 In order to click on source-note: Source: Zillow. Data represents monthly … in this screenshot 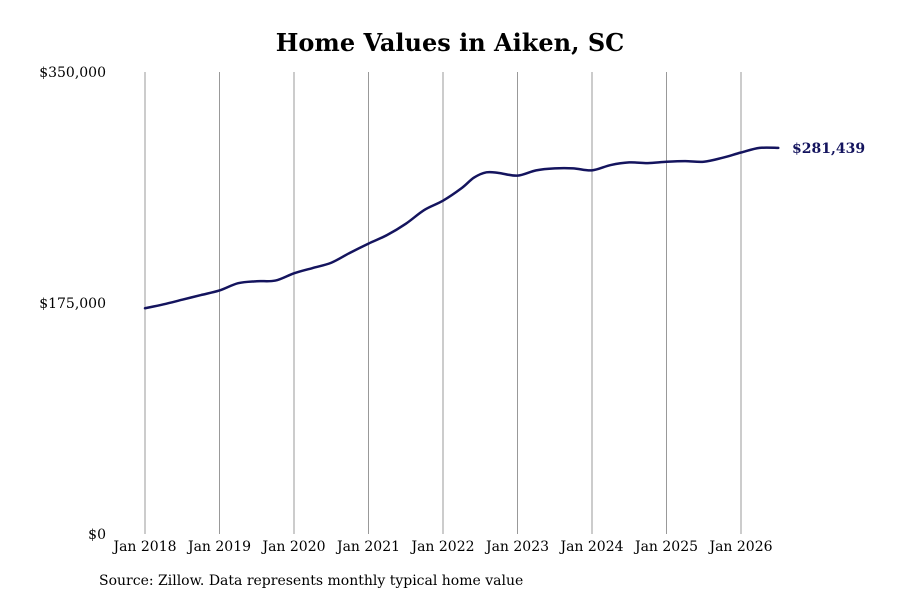, I will do `click(311, 581)`.